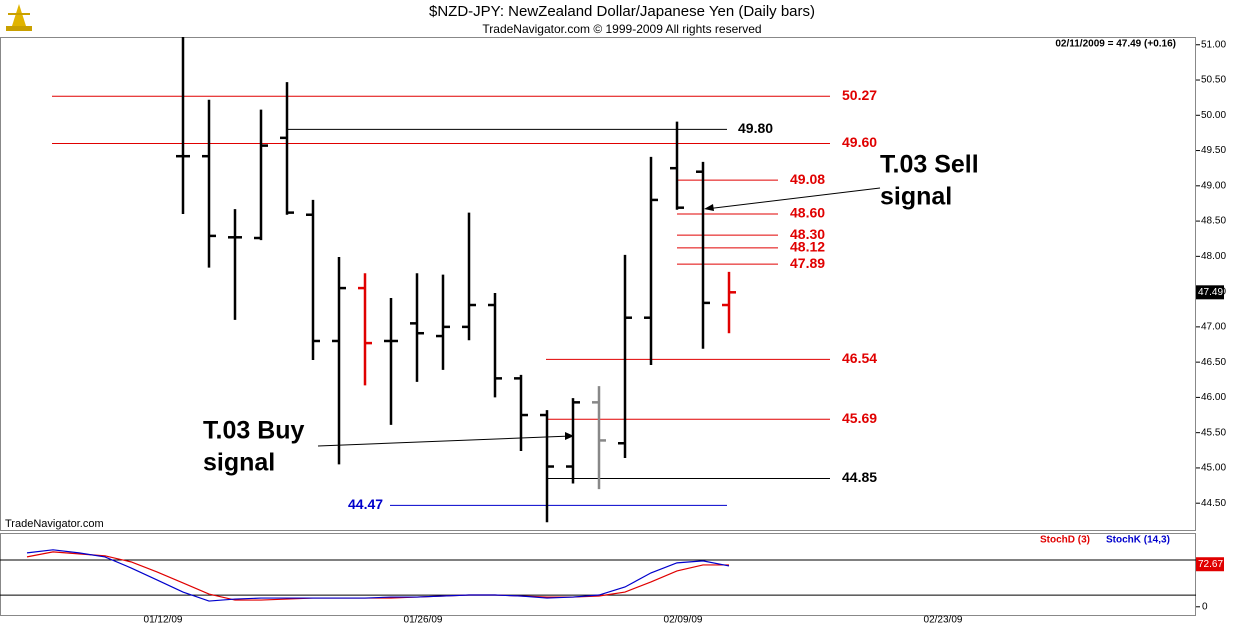  I want to click on level-label: 48.30, so click(807, 234).